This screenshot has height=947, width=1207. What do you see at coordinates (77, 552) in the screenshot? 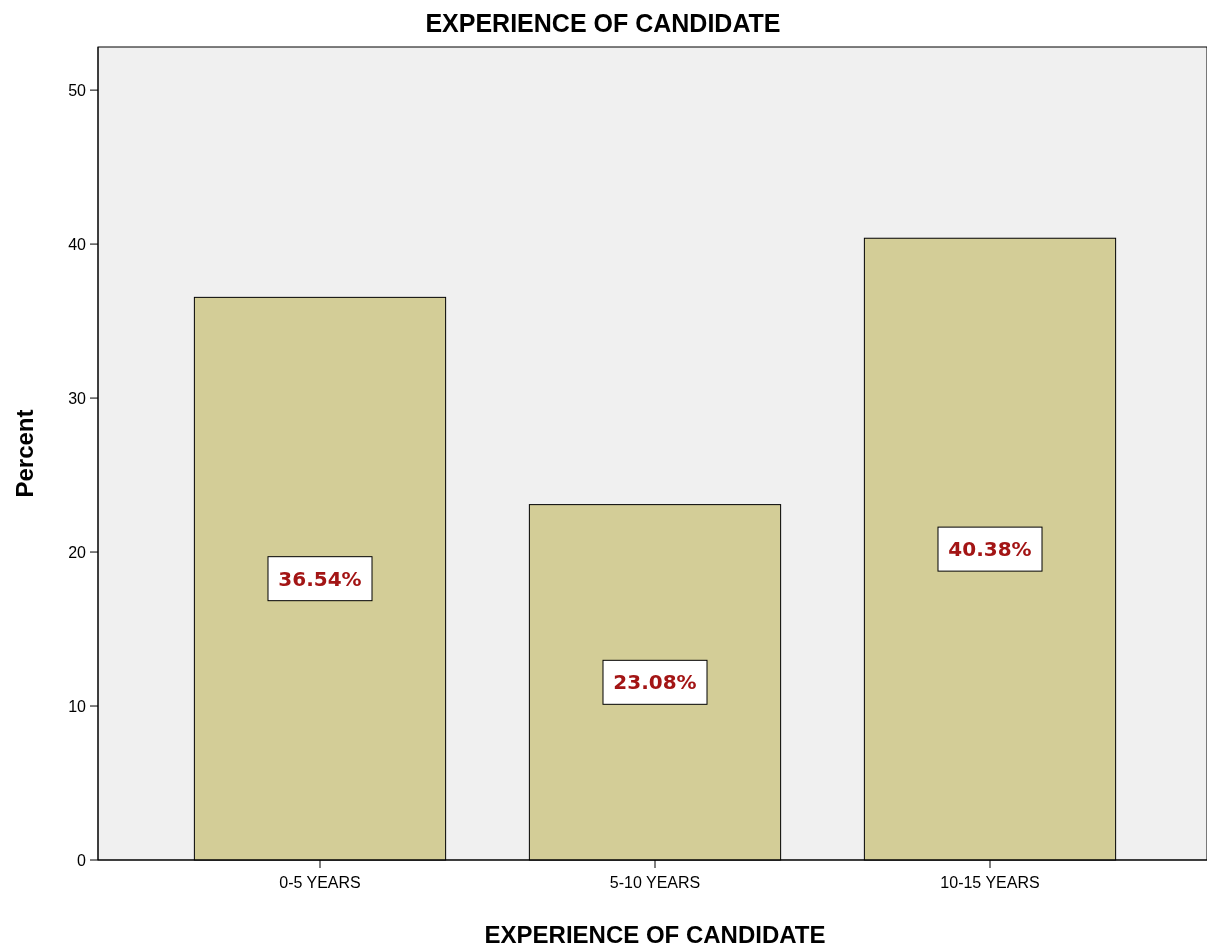
I see `y-tick-label: 20` at bounding box center [77, 552].